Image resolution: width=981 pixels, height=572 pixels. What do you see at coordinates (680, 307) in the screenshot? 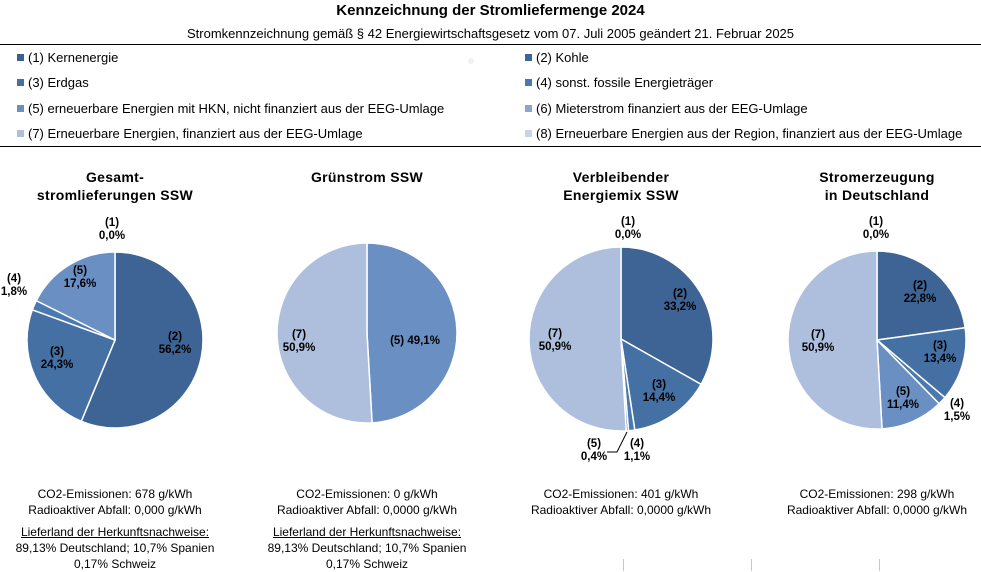
I see `data-label-value: 33,2%` at bounding box center [680, 307].